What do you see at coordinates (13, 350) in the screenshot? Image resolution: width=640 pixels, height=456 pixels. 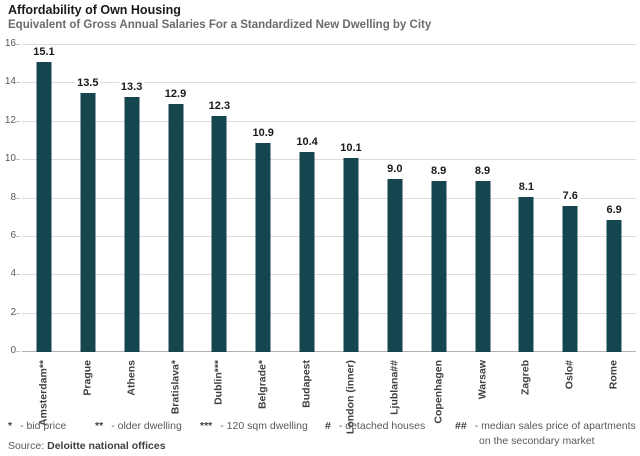 I see `y-tick-label: 0` at bounding box center [13, 350].